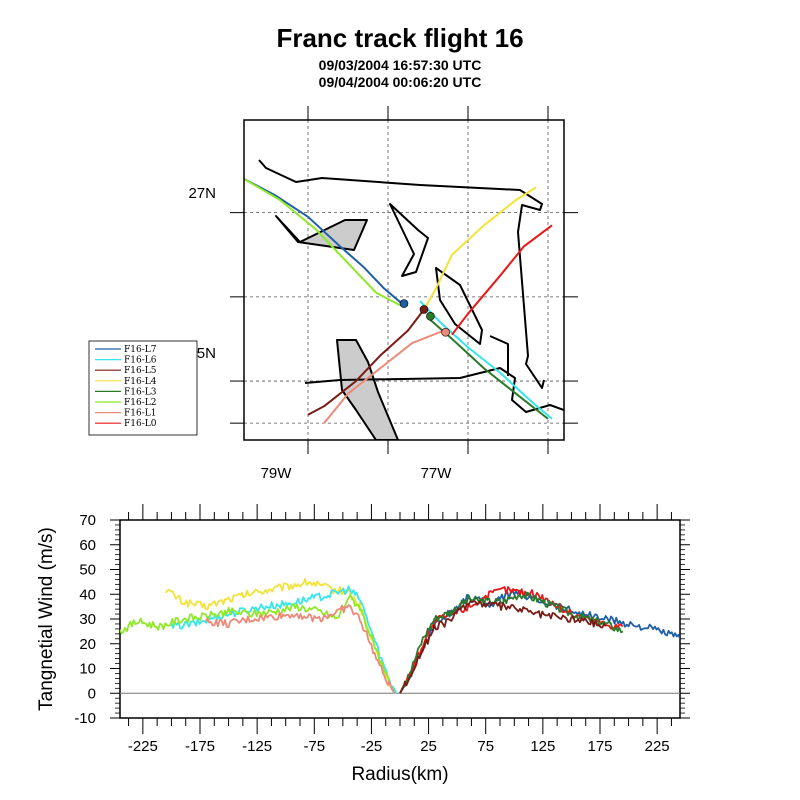 The image size is (800, 800). What do you see at coordinates (437, 473) in the screenshot?
I see `lon-label-77w: 77W` at bounding box center [437, 473].